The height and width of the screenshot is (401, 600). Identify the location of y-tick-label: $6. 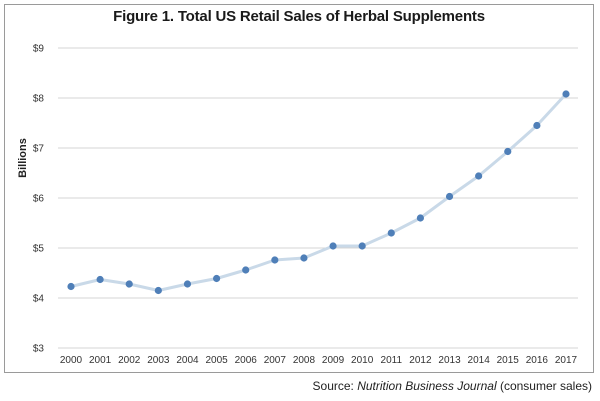
(39, 199).